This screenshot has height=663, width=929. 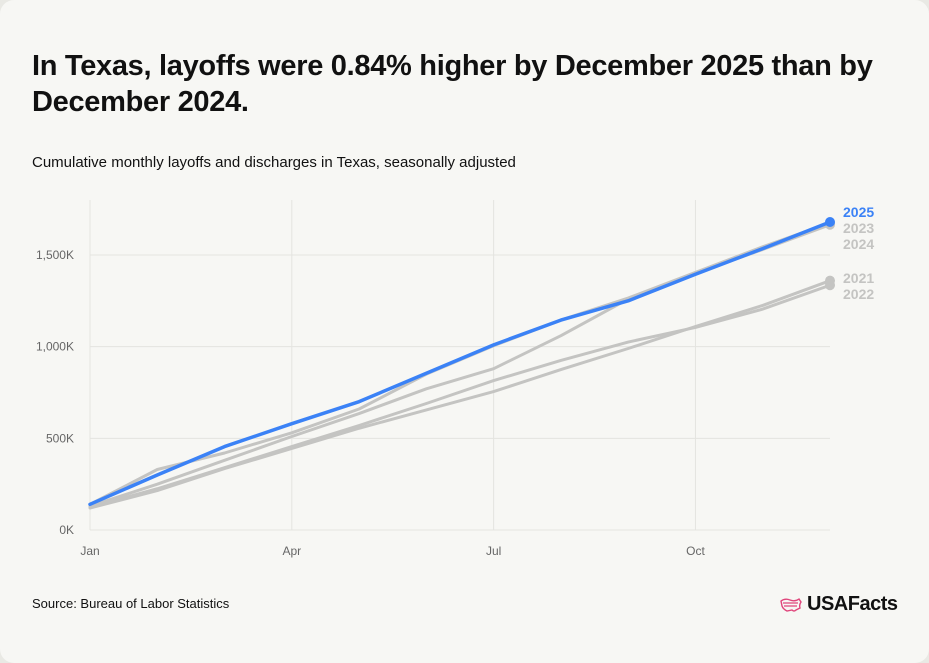 I want to click on series-end-point-2022, so click(x=830, y=285).